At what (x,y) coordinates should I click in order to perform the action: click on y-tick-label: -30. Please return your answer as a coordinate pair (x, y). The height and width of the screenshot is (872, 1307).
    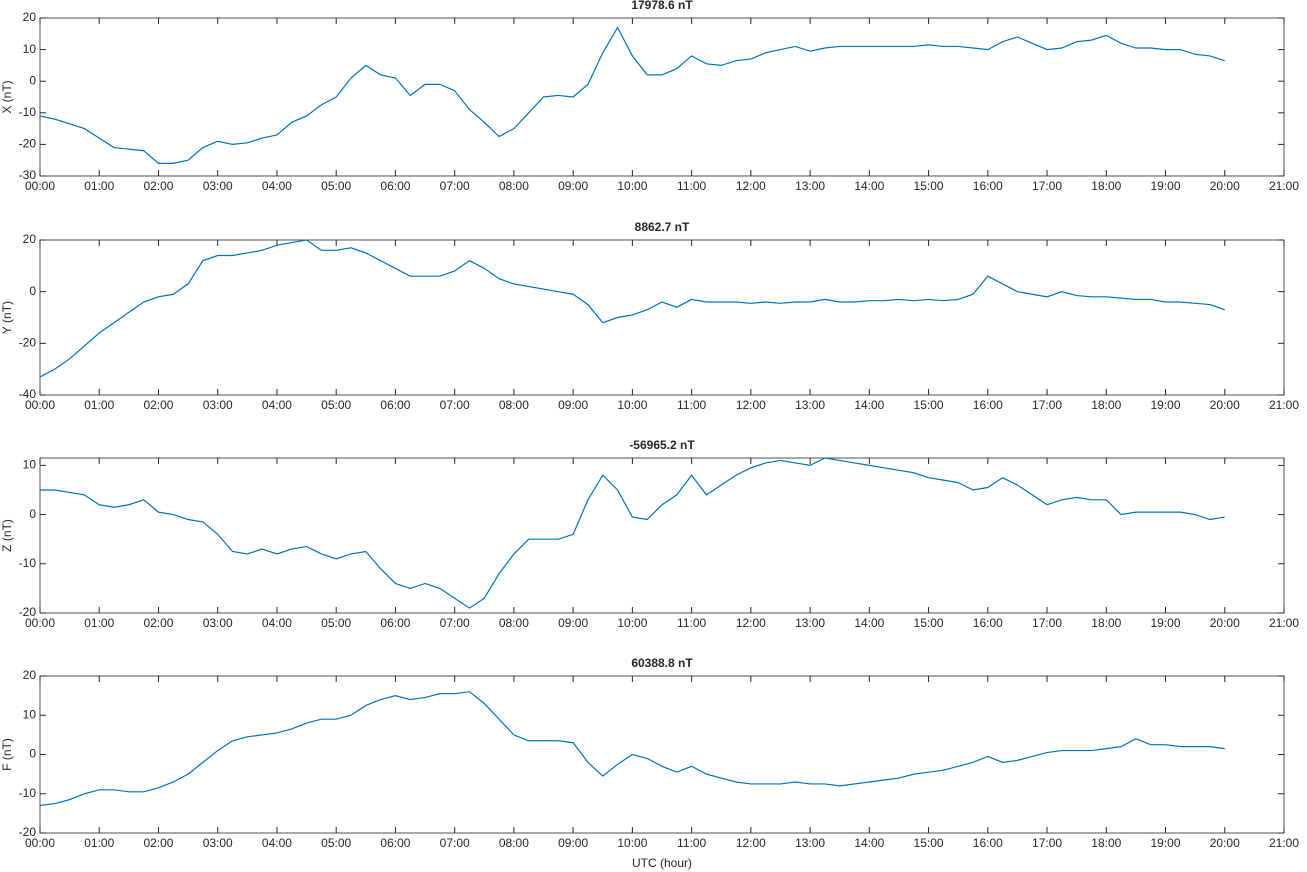
    Looking at the image, I should click on (28, 175).